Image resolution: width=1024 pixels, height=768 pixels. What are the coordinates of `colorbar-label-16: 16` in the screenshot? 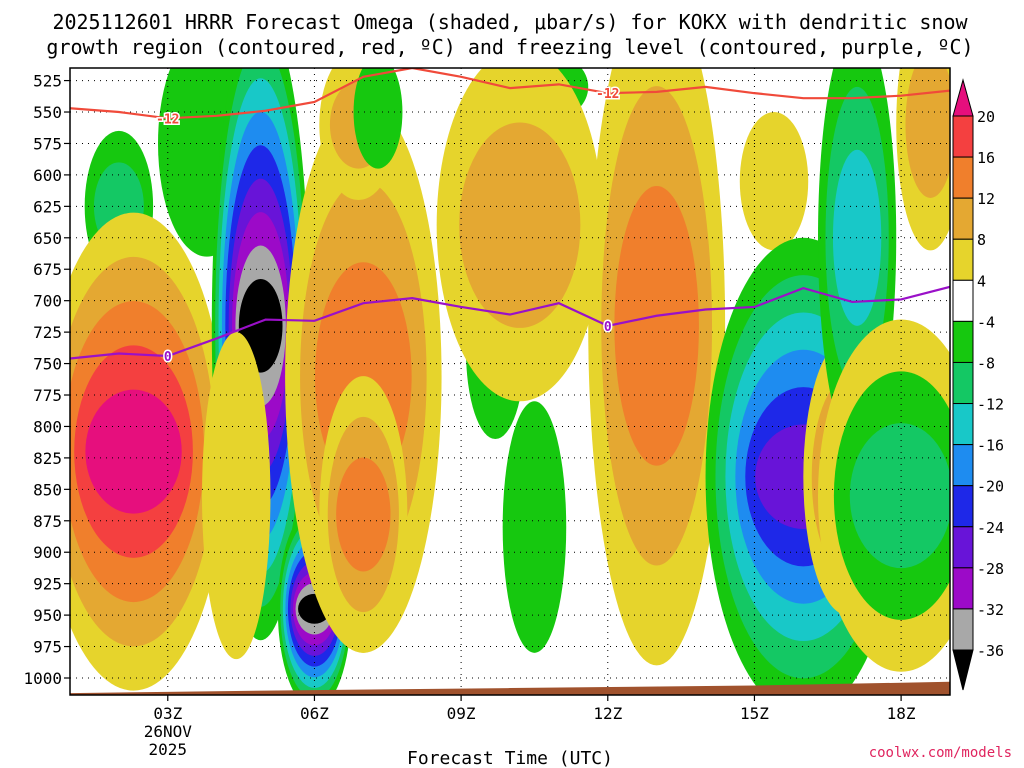 It's located at (986, 158).